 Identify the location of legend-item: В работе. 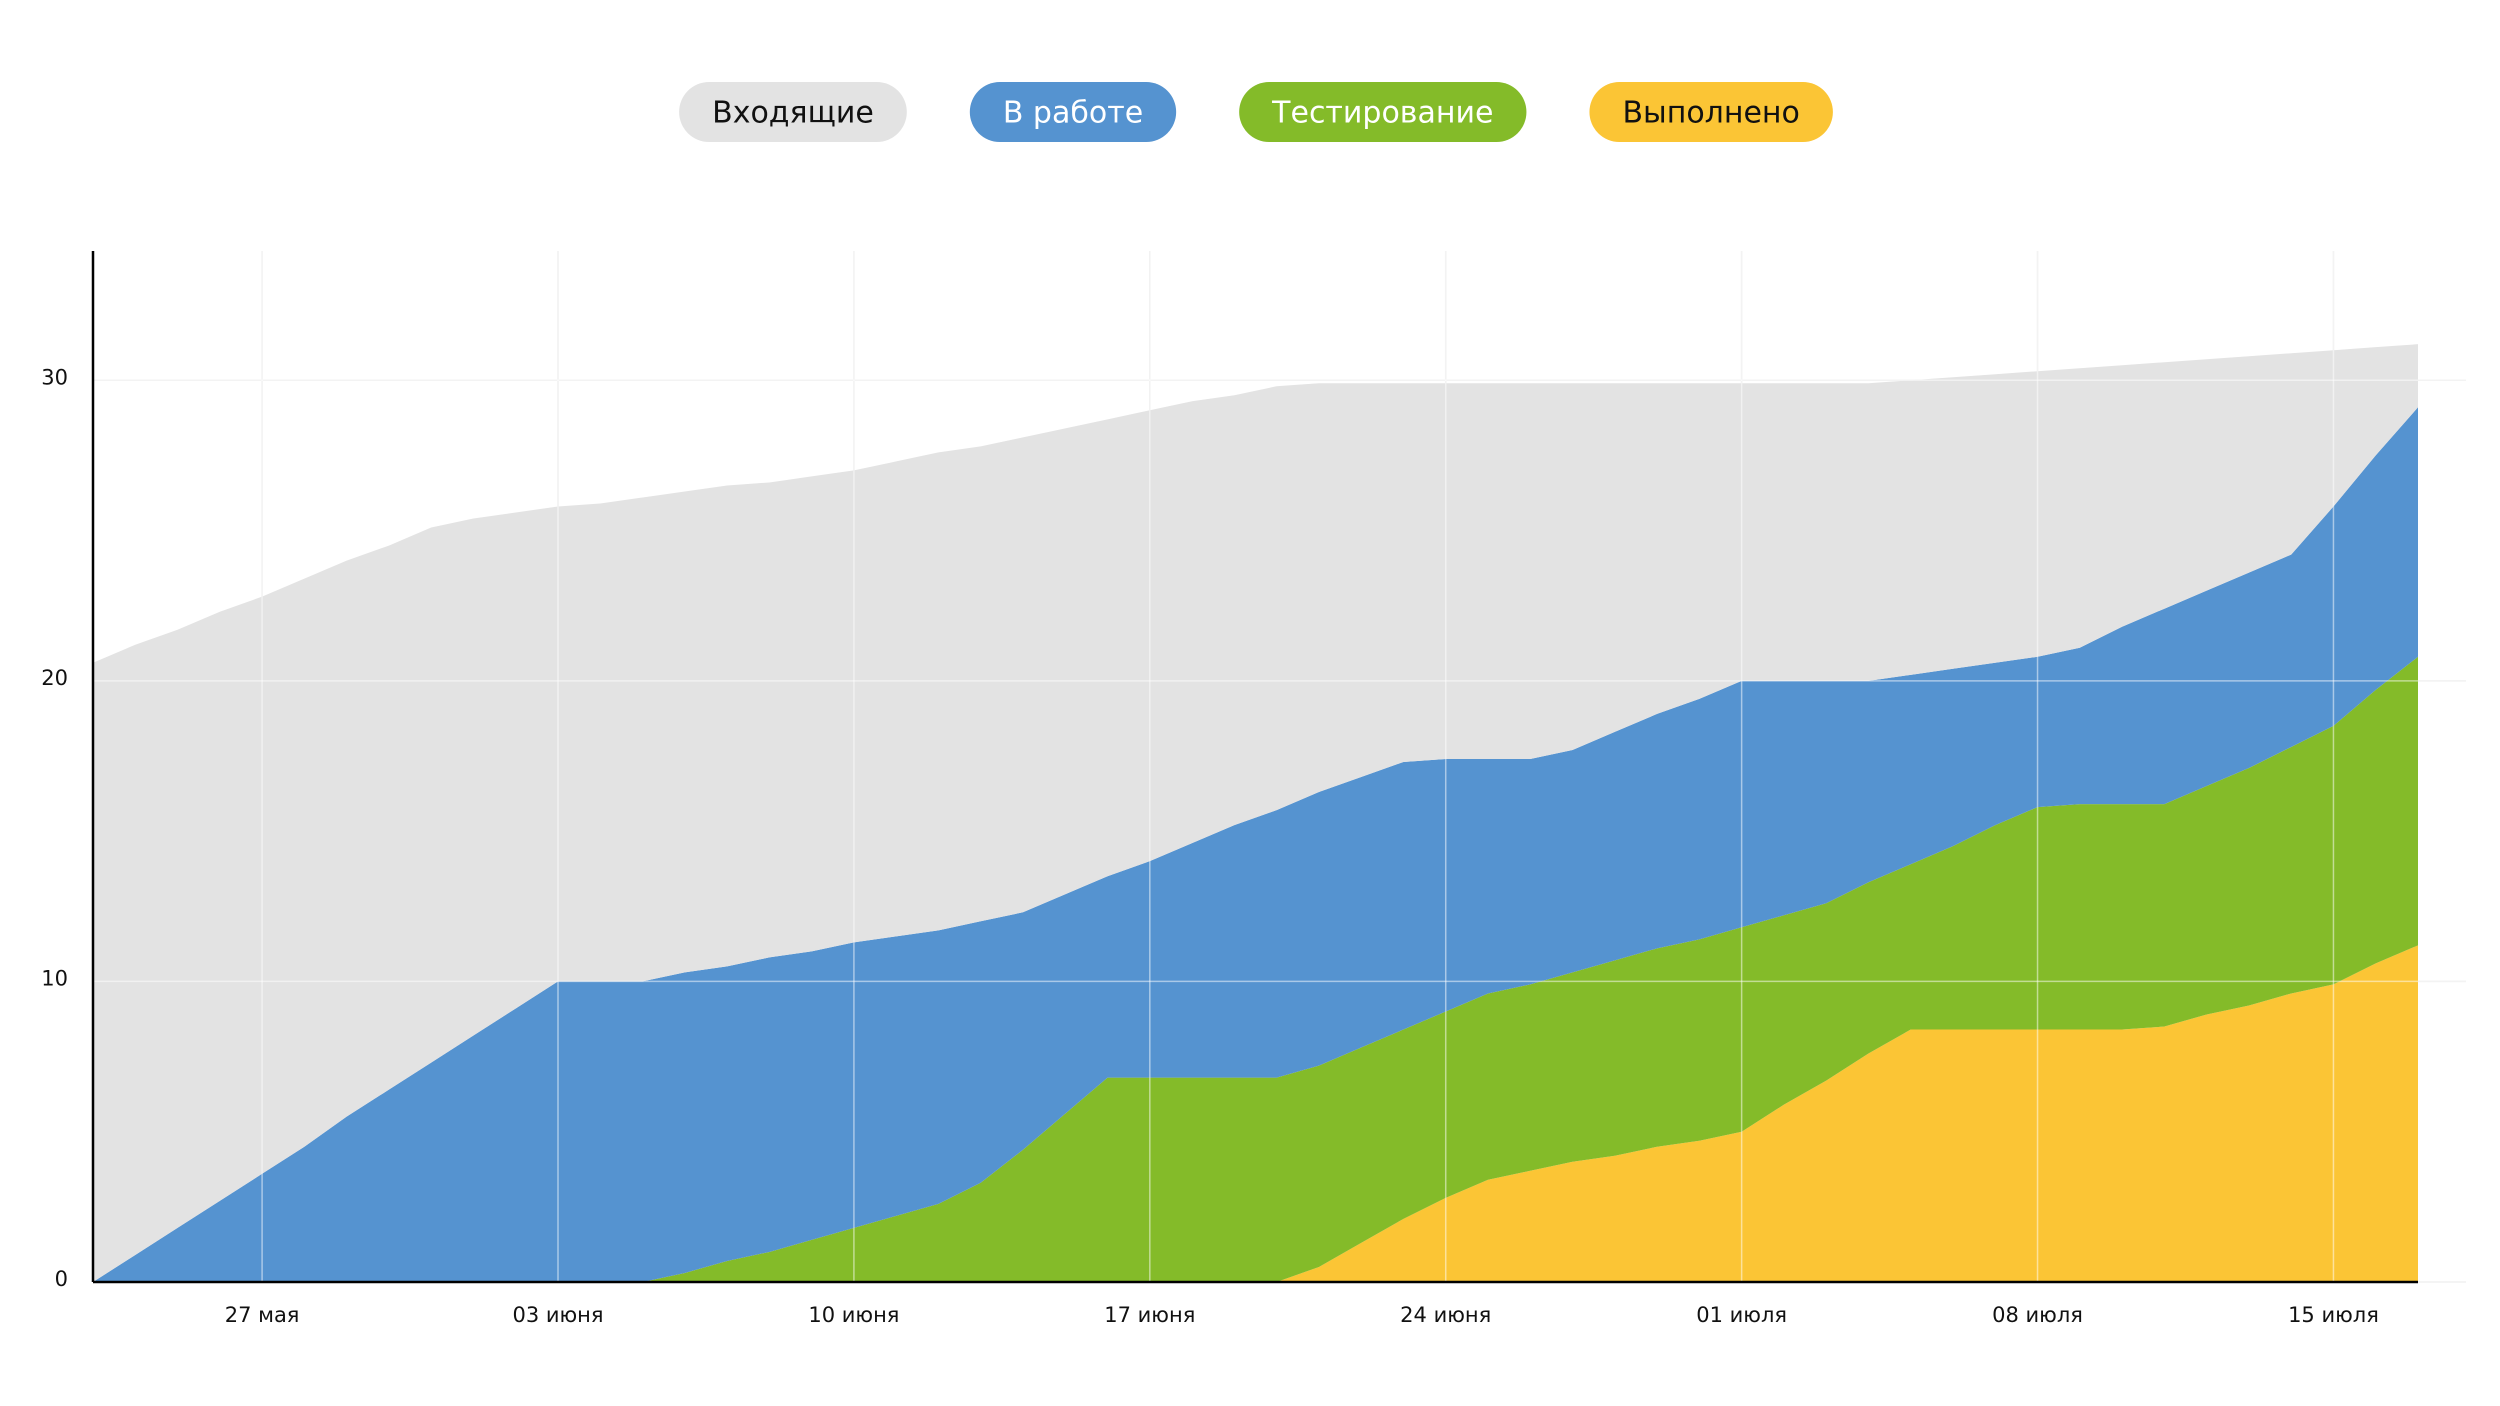
(1073, 112).